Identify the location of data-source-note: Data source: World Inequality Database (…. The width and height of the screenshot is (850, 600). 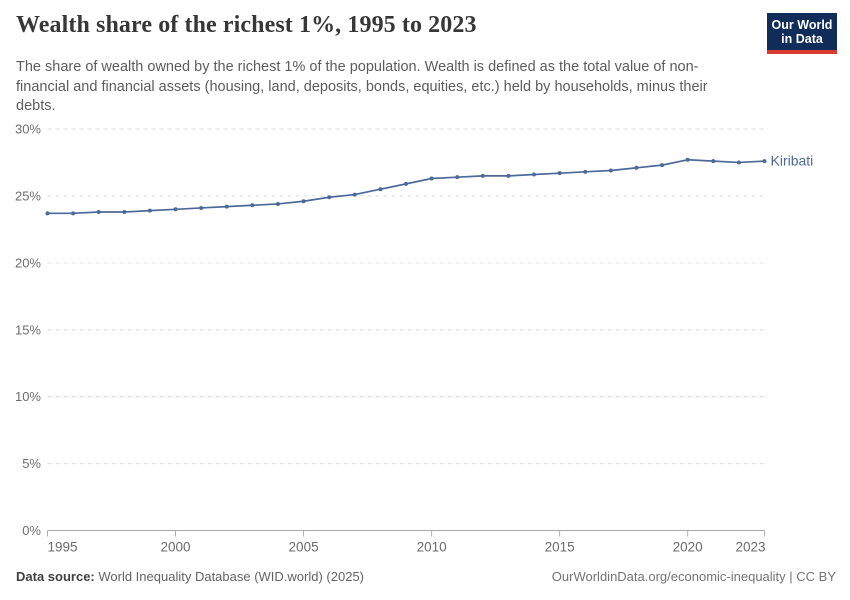
(190, 576).